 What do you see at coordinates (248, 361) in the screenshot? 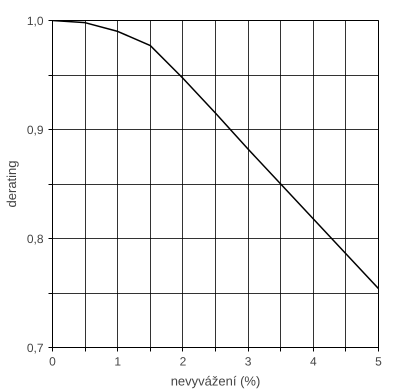
I see `x-tick-label: 3` at bounding box center [248, 361].